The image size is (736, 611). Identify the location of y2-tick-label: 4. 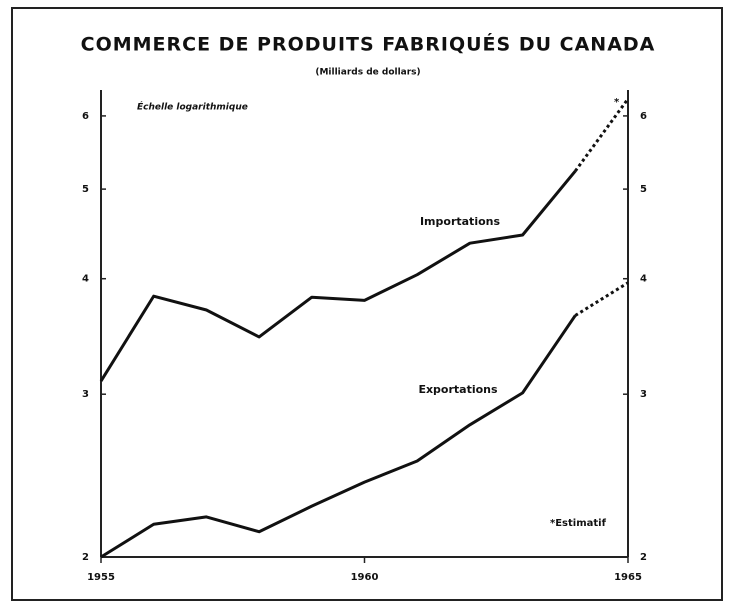
(643, 279).